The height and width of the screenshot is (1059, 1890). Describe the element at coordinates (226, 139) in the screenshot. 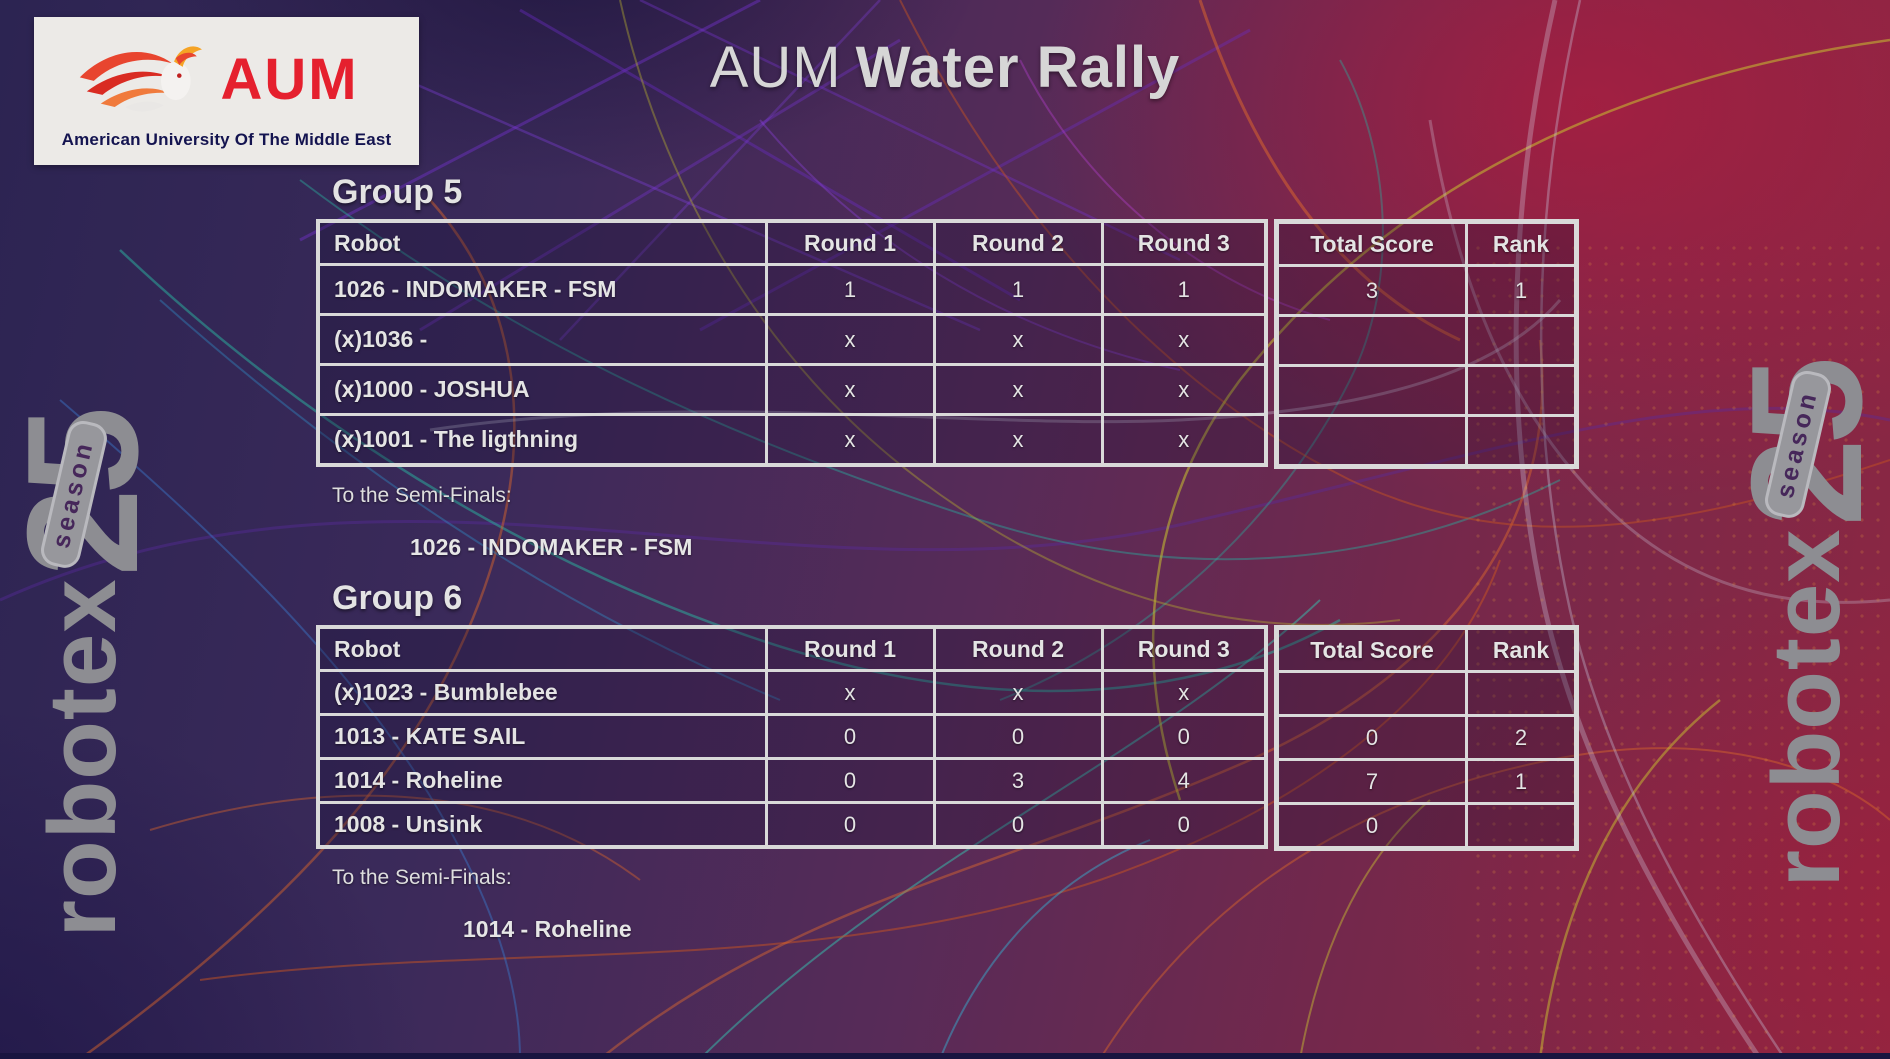

I see `logo-tagline: American University Of The Middle East` at that location.